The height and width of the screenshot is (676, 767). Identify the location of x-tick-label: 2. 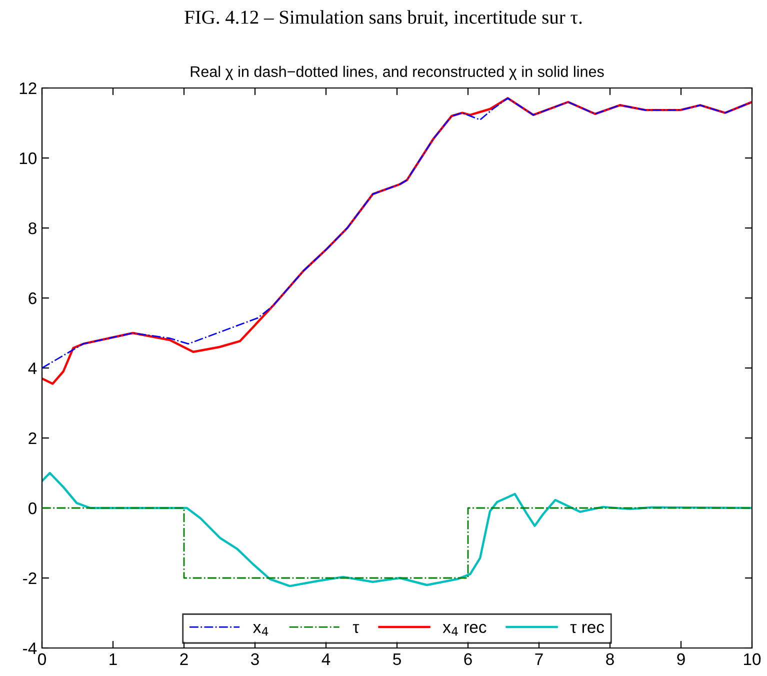
(184, 659).